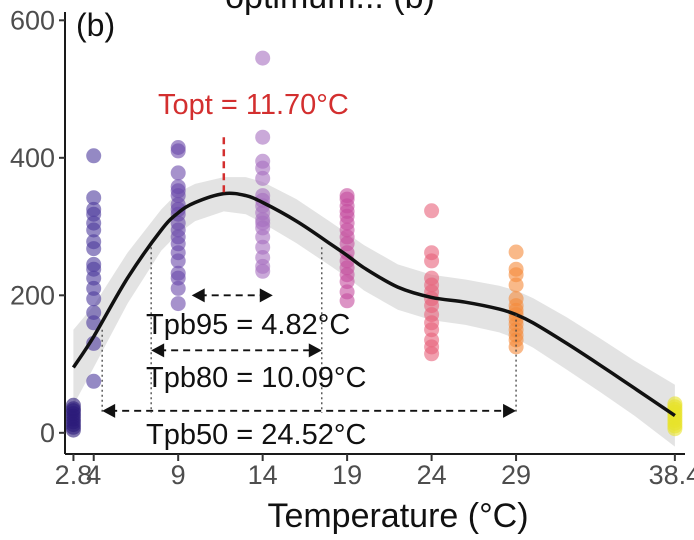  What do you see at coordinates (47, 433) in the screenshot?
I see `y-tick-label: 0` at bounding box center [47, 433].